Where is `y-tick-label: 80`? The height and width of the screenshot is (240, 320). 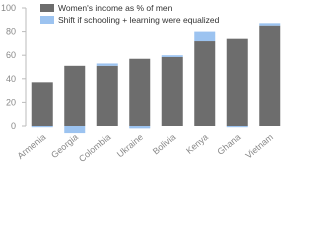
y-tick-label: 80 is located at coordinates (11, 32).